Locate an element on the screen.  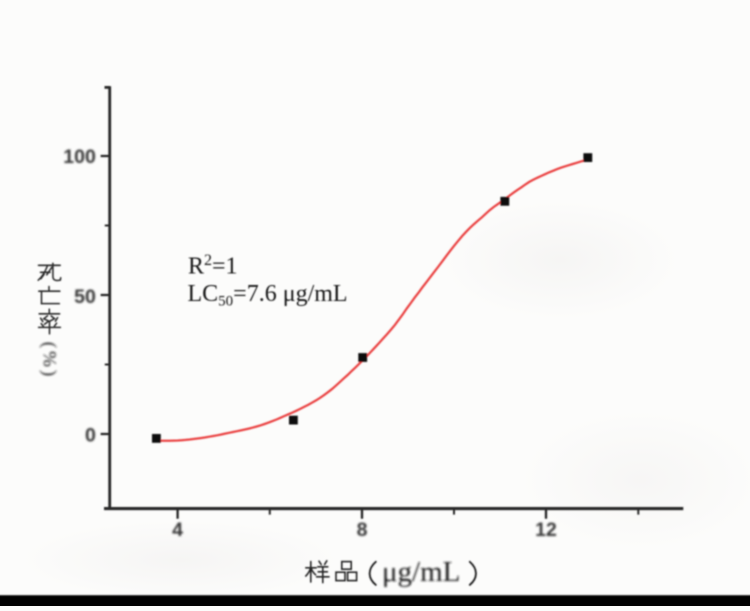
svg-text: 0 is located at coordinates (90, 435).